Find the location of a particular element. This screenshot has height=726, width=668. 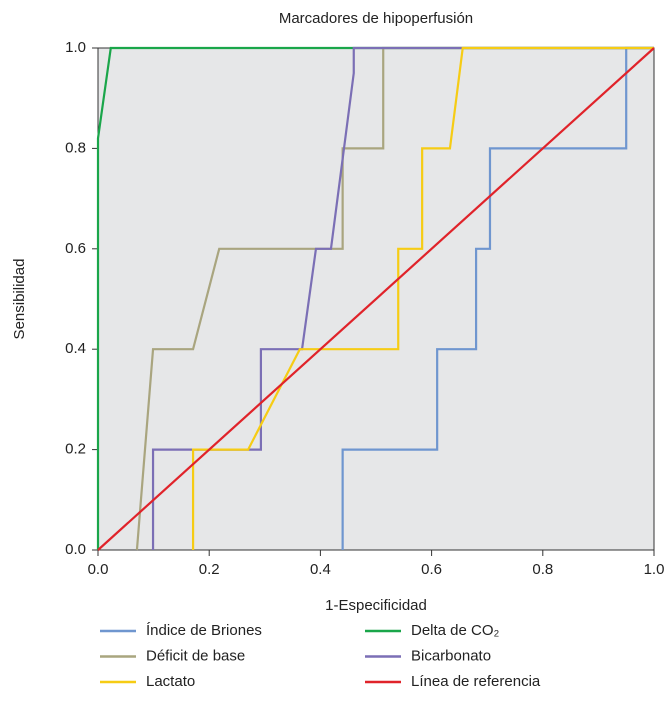

legend-label: Lactato is located at coordinates (170, 681).